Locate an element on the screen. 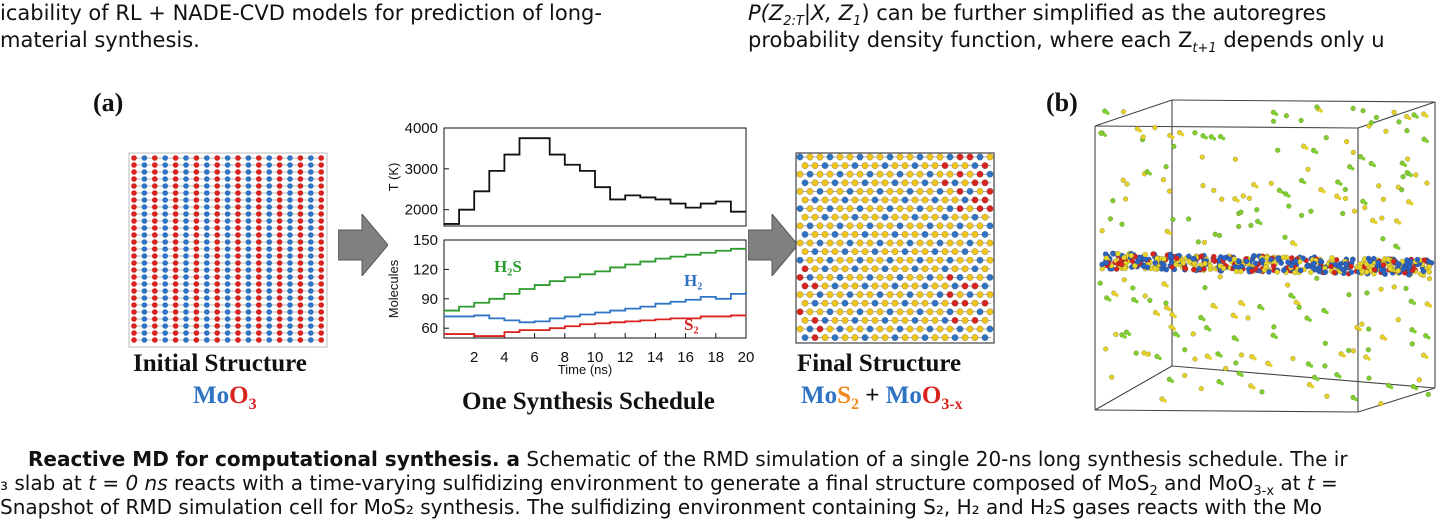  caption-a: a is located at coordinates (510, 459).